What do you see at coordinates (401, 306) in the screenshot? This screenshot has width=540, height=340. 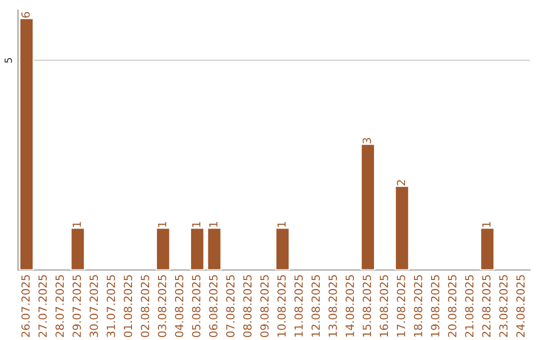 I see `x-tick-label: 17.08.2025` at bounding box center [401, 306].